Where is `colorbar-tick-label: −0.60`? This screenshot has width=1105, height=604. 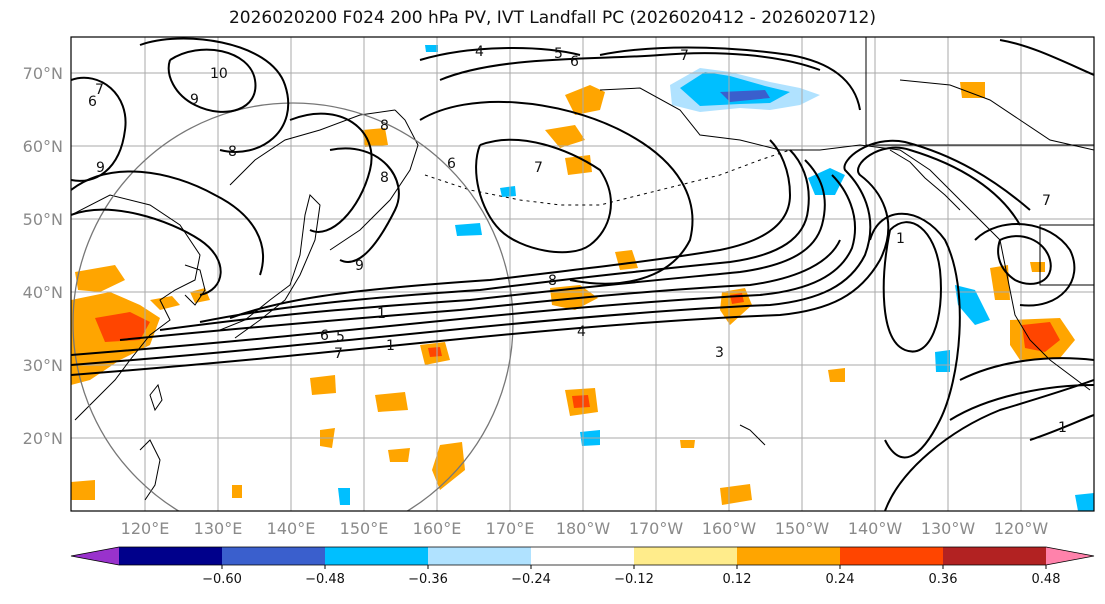 colorbar-tick-label: −0.60 is located at coordinates (222, 579).